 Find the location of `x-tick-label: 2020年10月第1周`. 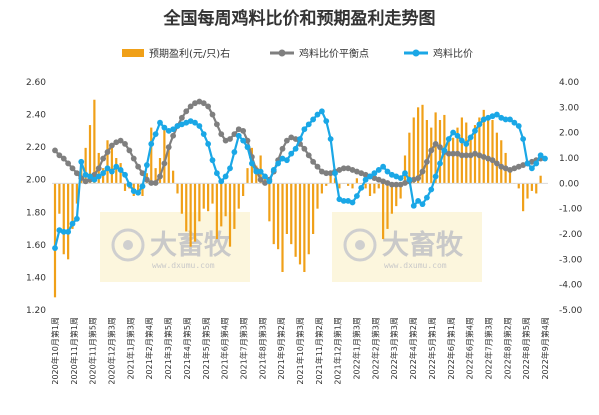

x-tick-label: 2020年10月第1周 is located at coordinates (55, 351).